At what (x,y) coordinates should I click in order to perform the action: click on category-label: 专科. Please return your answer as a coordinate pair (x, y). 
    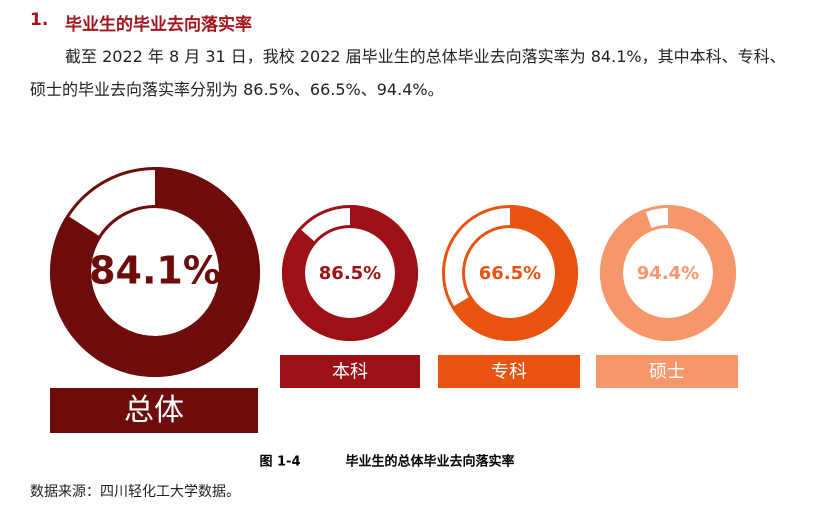
    Looking at the image, I should click on (509, 372).